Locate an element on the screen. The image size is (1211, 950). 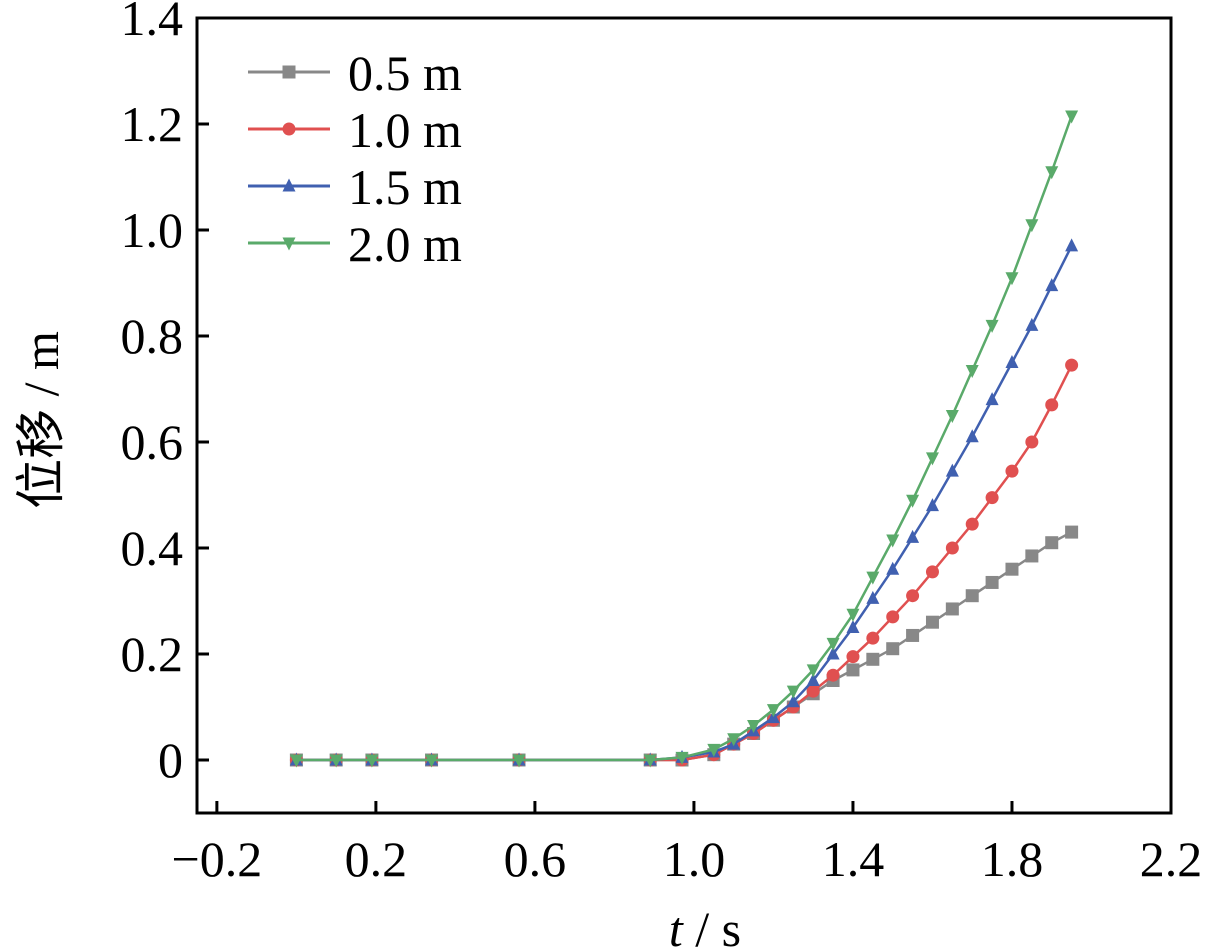
x-tick-label: 0.6 is located at coordinates (535, 859).